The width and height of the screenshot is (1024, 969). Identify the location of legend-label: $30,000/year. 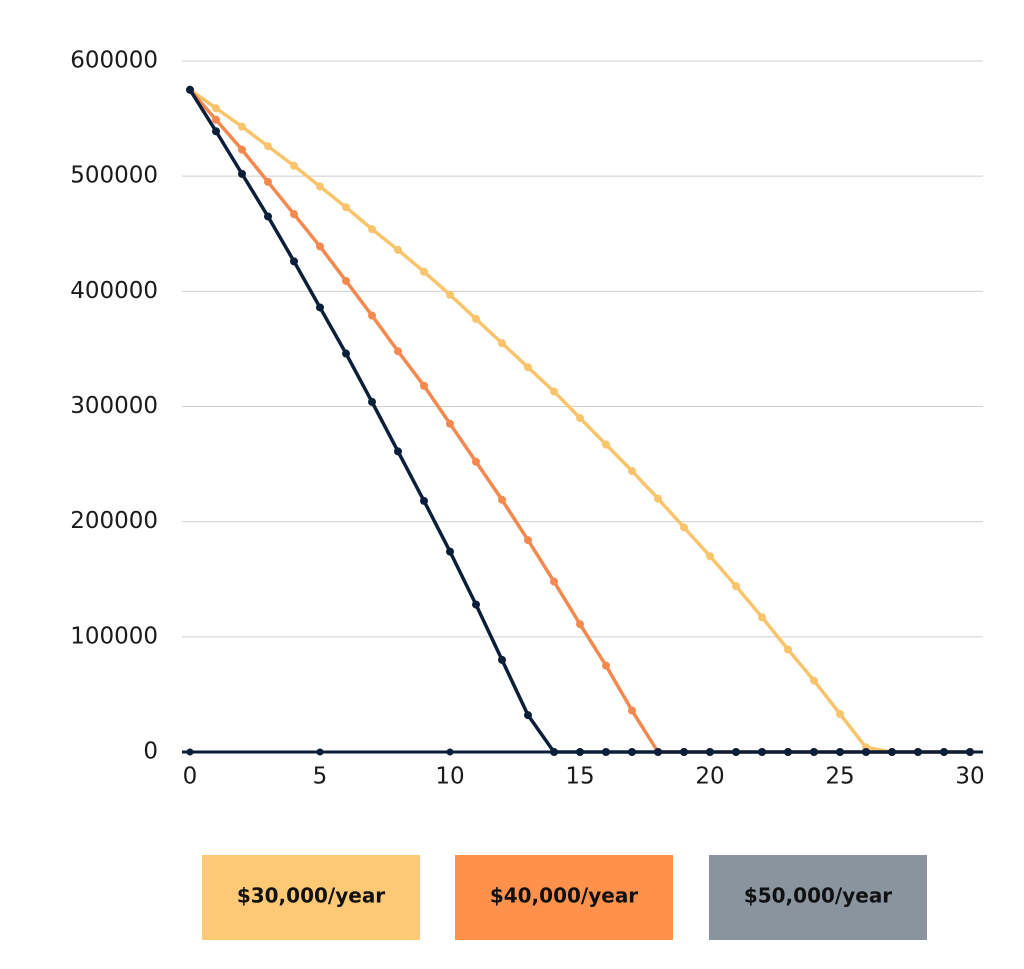
(311, 896).